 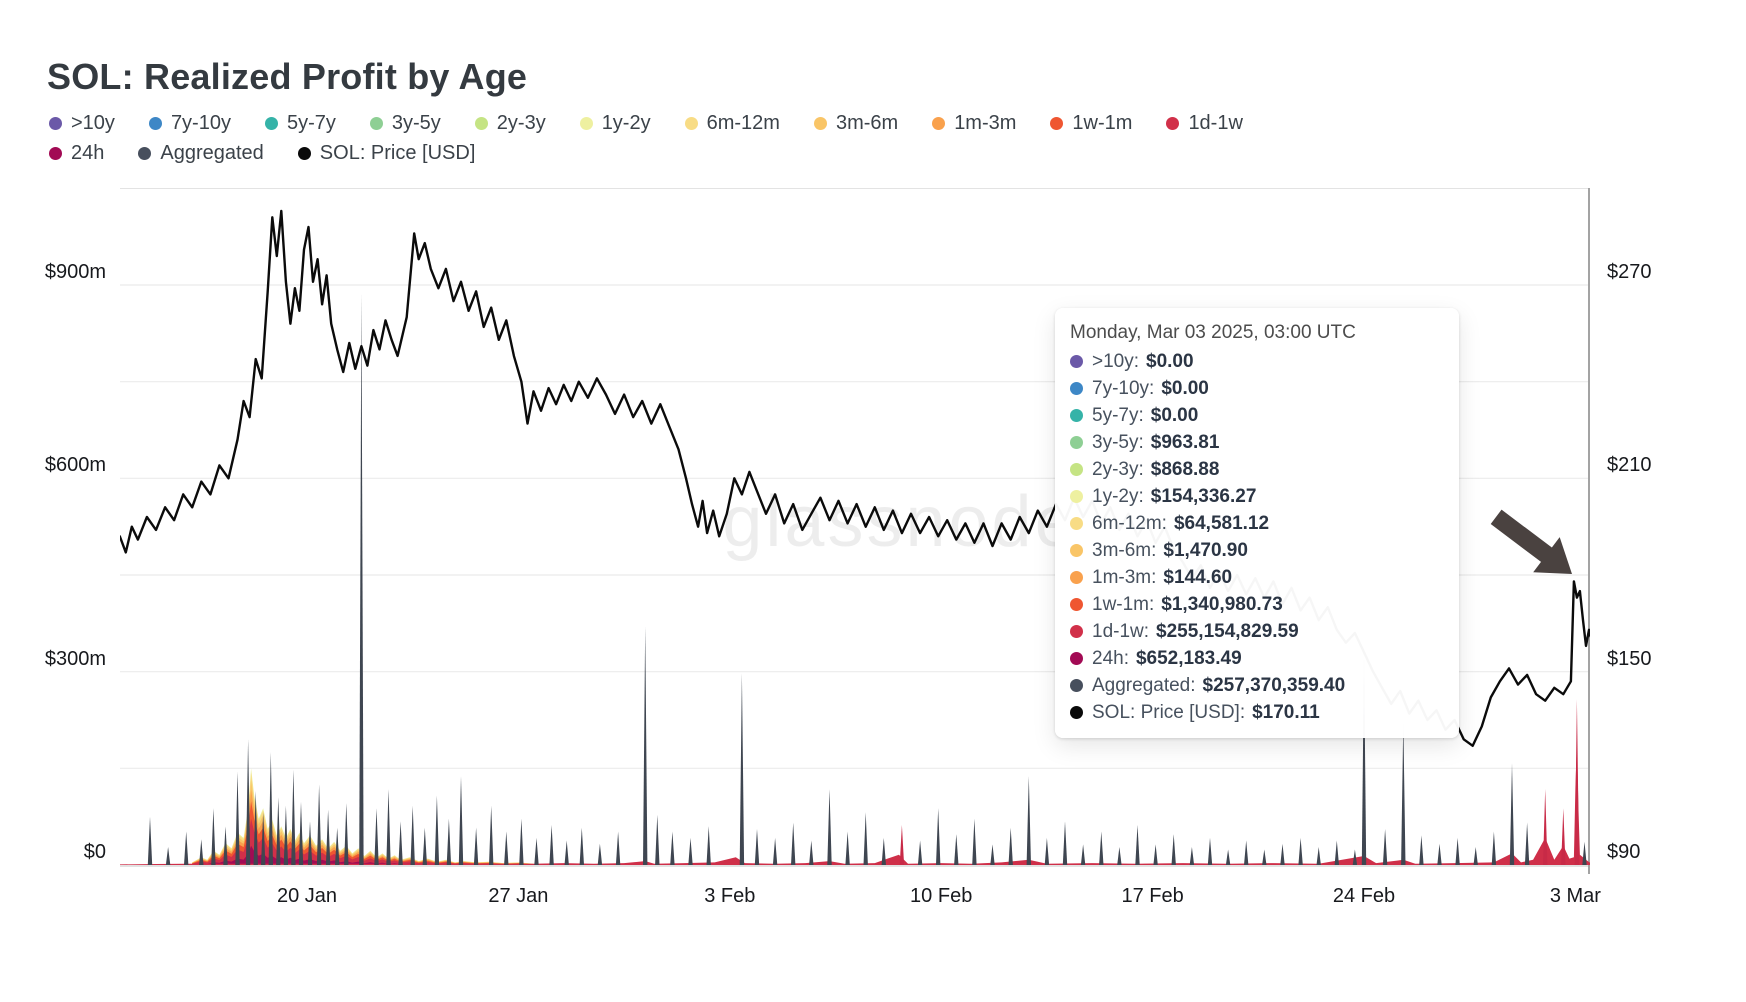 I want to click on legend-item-5y-7y: 5y-7y, so click(x=300, y=123).